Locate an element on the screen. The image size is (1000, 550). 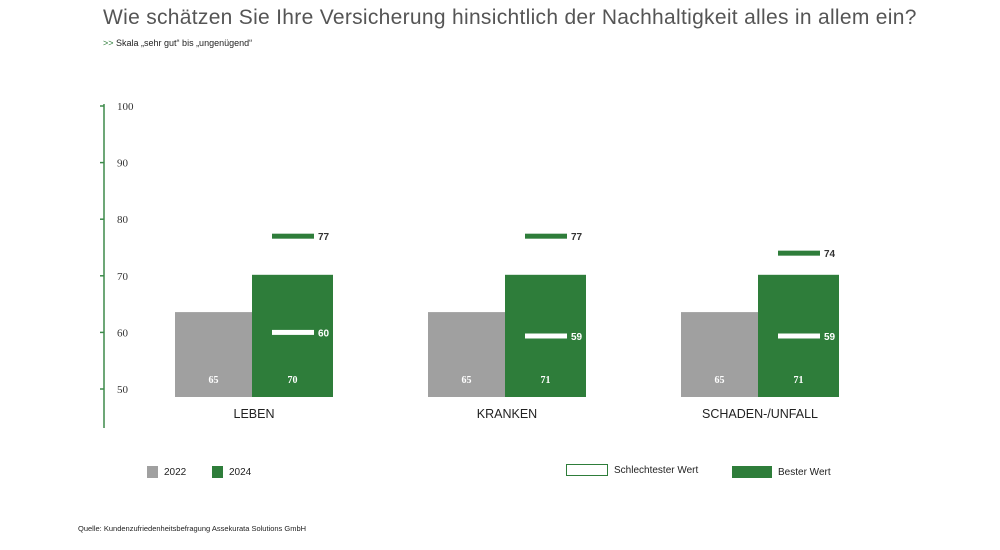
category-label: KRANKEN is located at coordinates (507, 414).